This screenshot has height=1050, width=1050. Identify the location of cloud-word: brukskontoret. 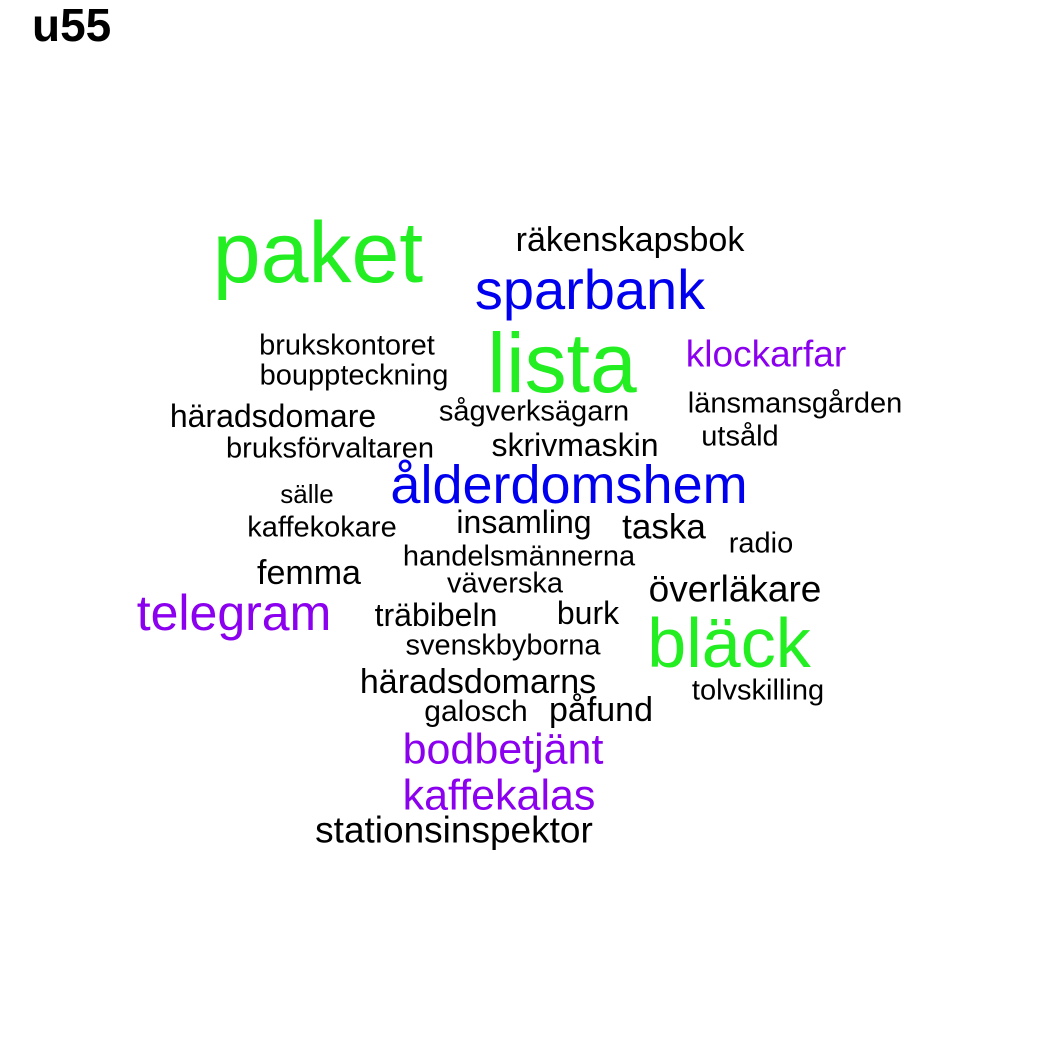
(347, 345).